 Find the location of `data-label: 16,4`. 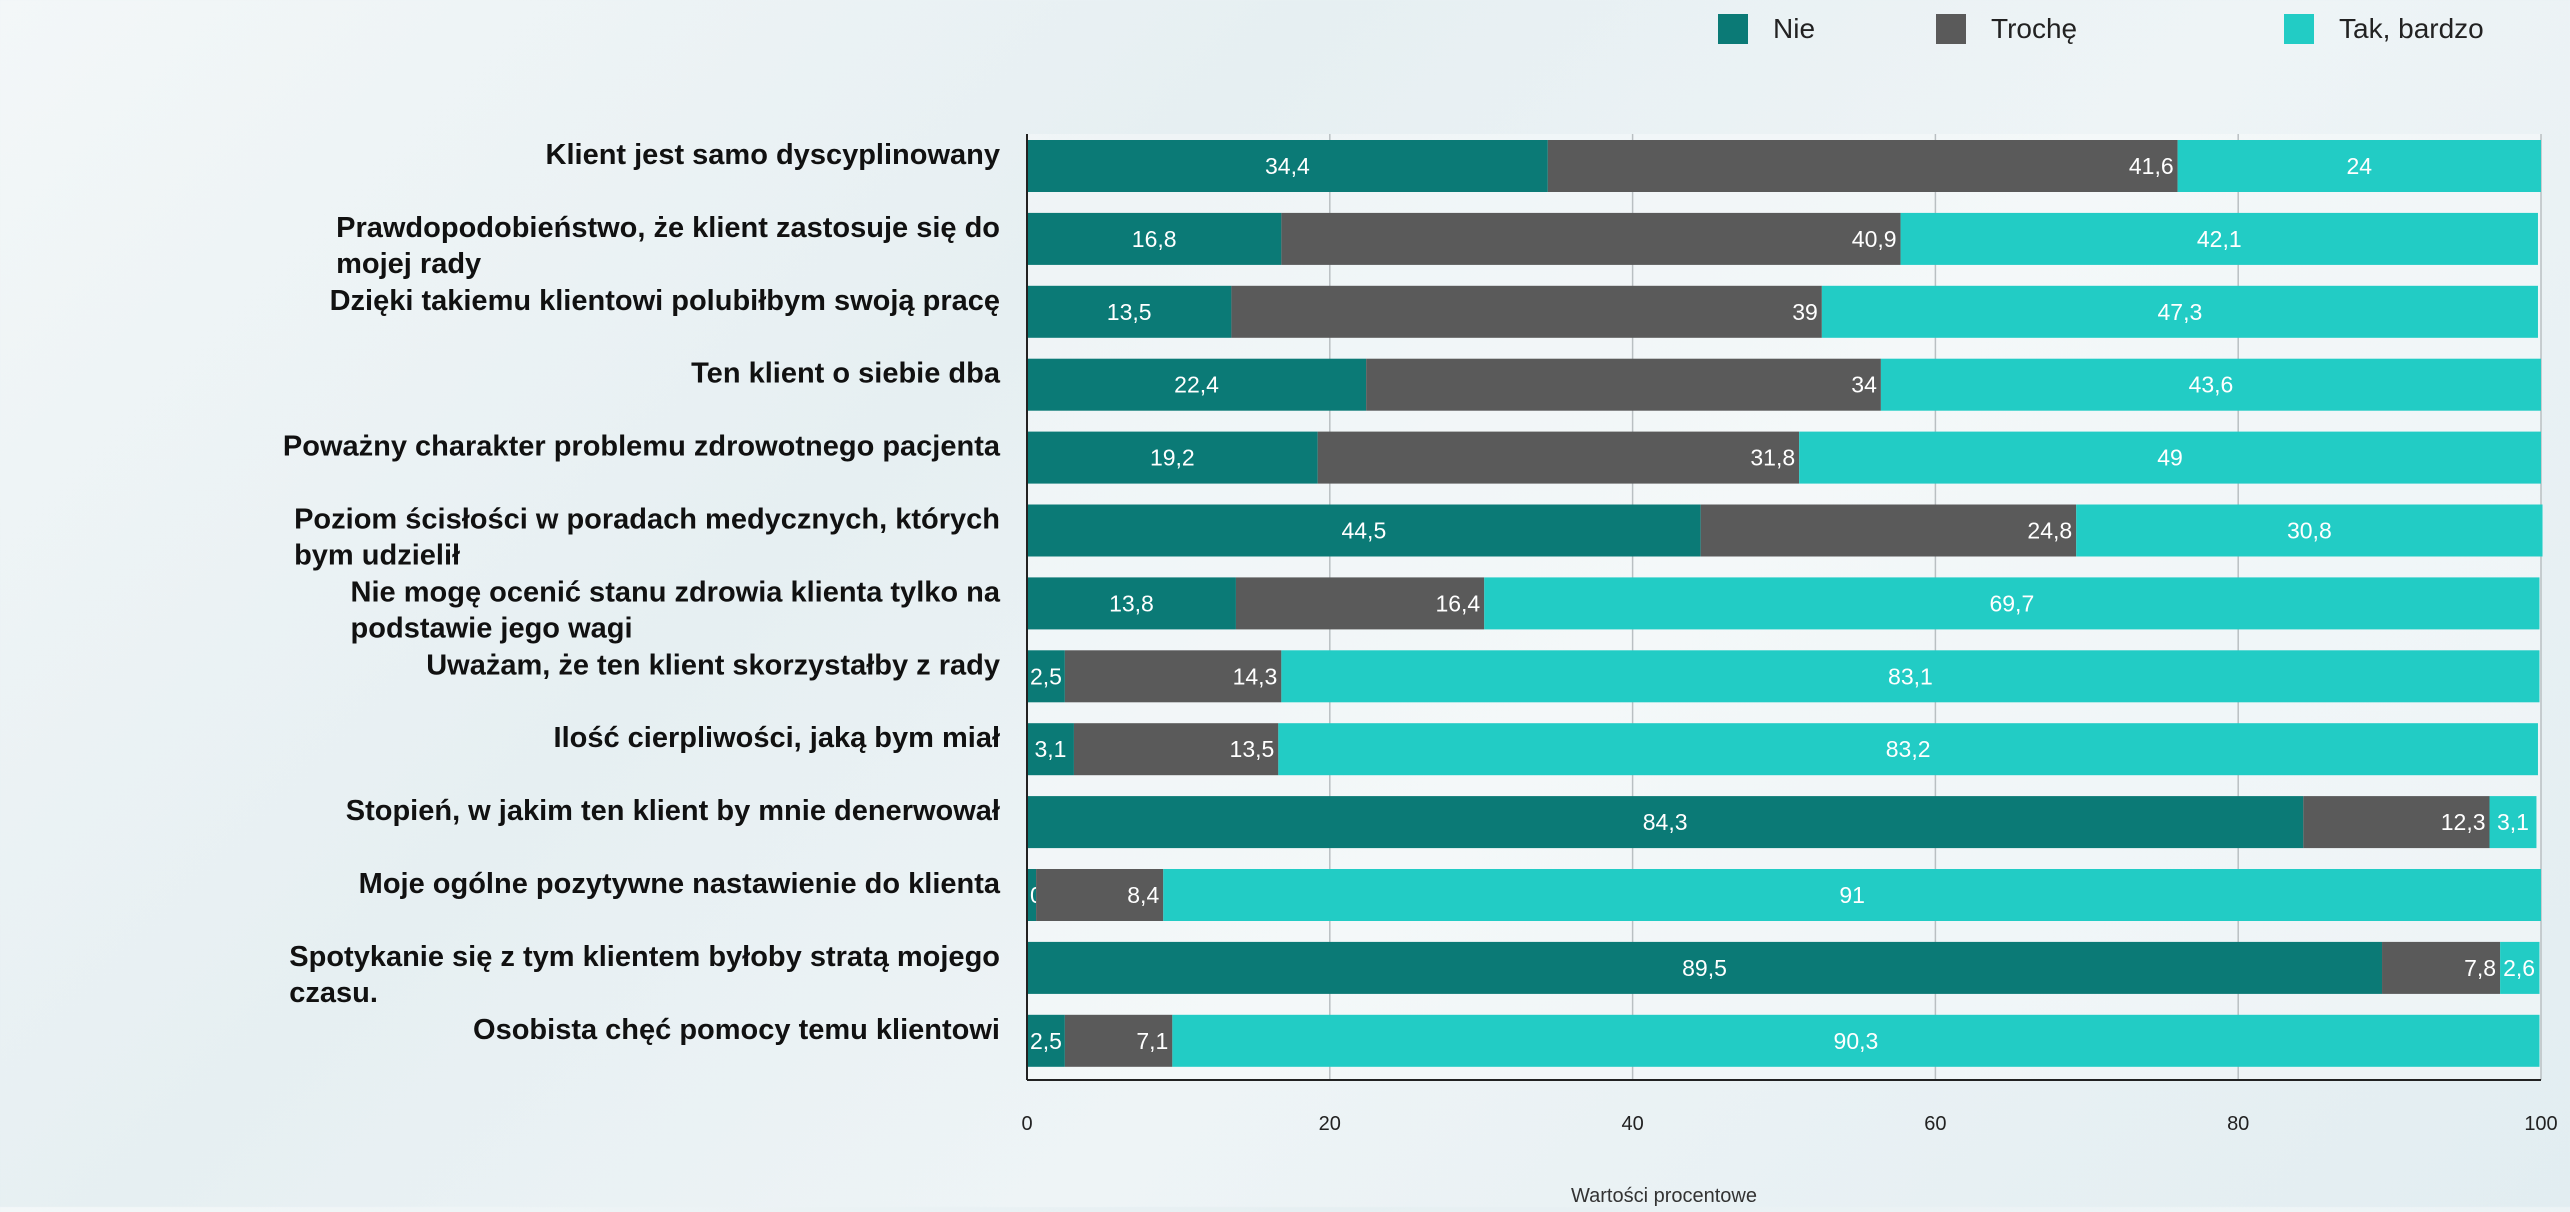

data-label: 16,4 is located at coordinates (1457, 603).